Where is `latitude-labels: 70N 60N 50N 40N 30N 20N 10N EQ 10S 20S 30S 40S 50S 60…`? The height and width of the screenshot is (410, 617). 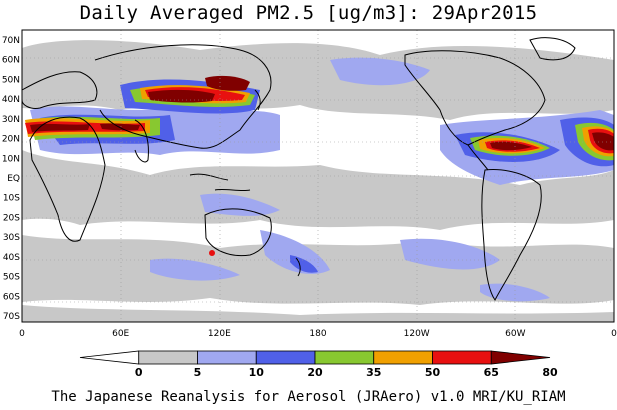
latitude-labels: 70N 60N 50N 40N 30N 20N 10N EQ 10S 20S 30S 40S 50S 60… is located at coordinates (11, 179).